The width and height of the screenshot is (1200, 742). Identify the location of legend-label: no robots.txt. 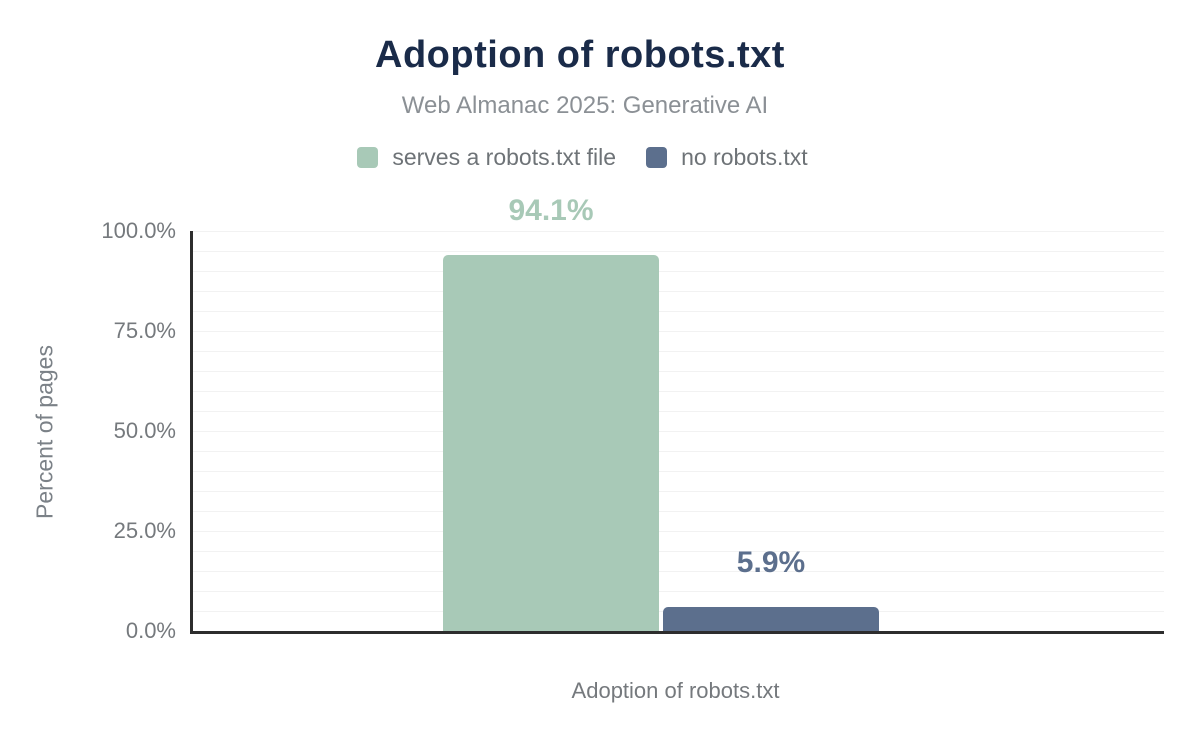
(744, 157).